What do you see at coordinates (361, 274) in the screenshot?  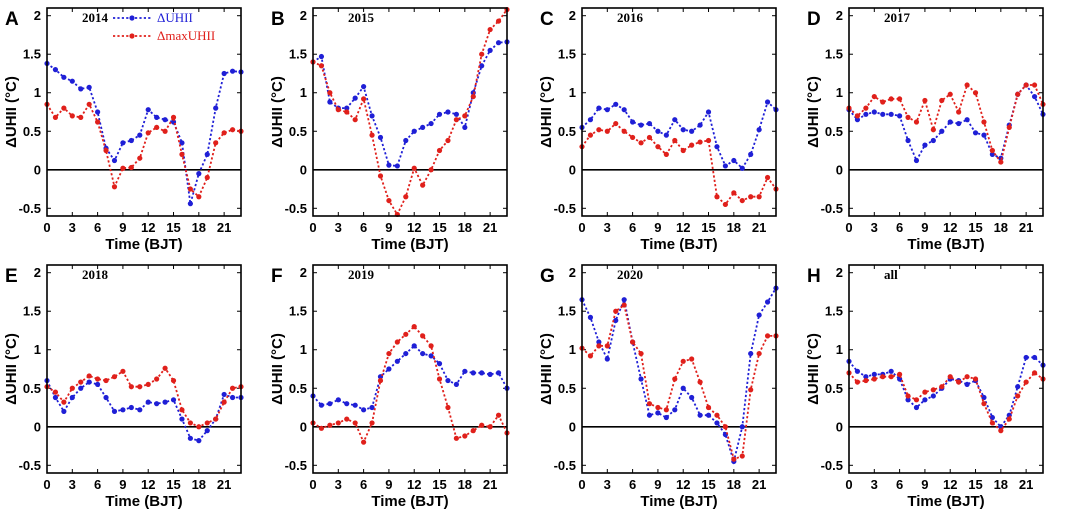 I see `year-label: 2019` at bounding box center [361, 274].